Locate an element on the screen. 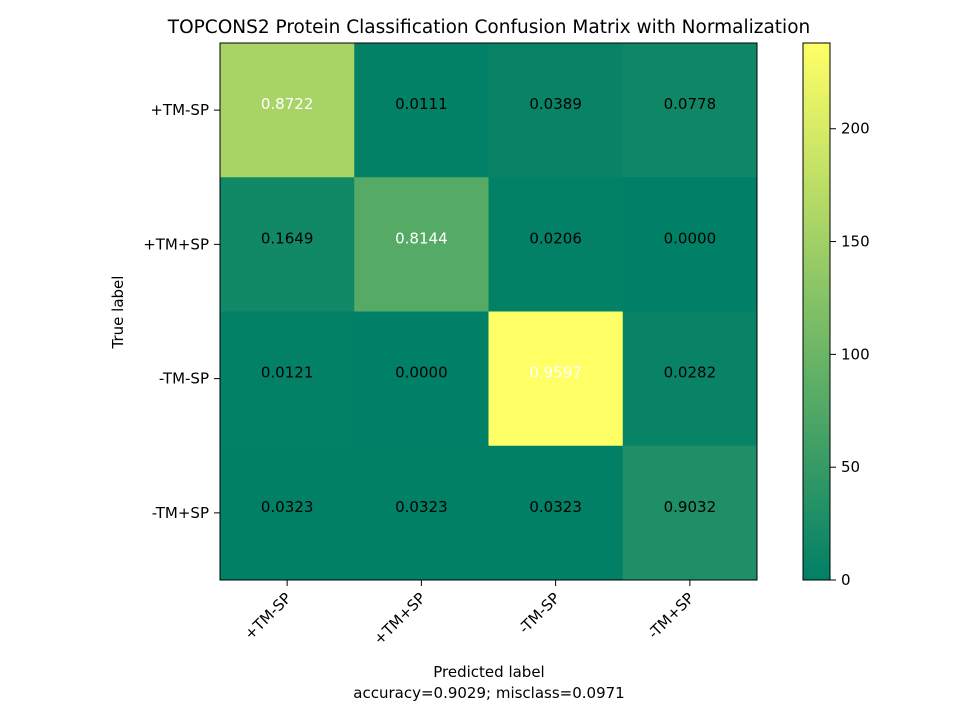 The width and height of the screenshot is (960, 720). cell-label-1-3: 0.0000 is located at coordinates (690, 238).